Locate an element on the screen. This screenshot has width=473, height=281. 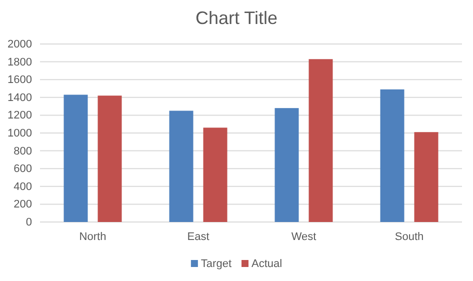
chart-title: Chart Title is located at coordinates (236, 18).